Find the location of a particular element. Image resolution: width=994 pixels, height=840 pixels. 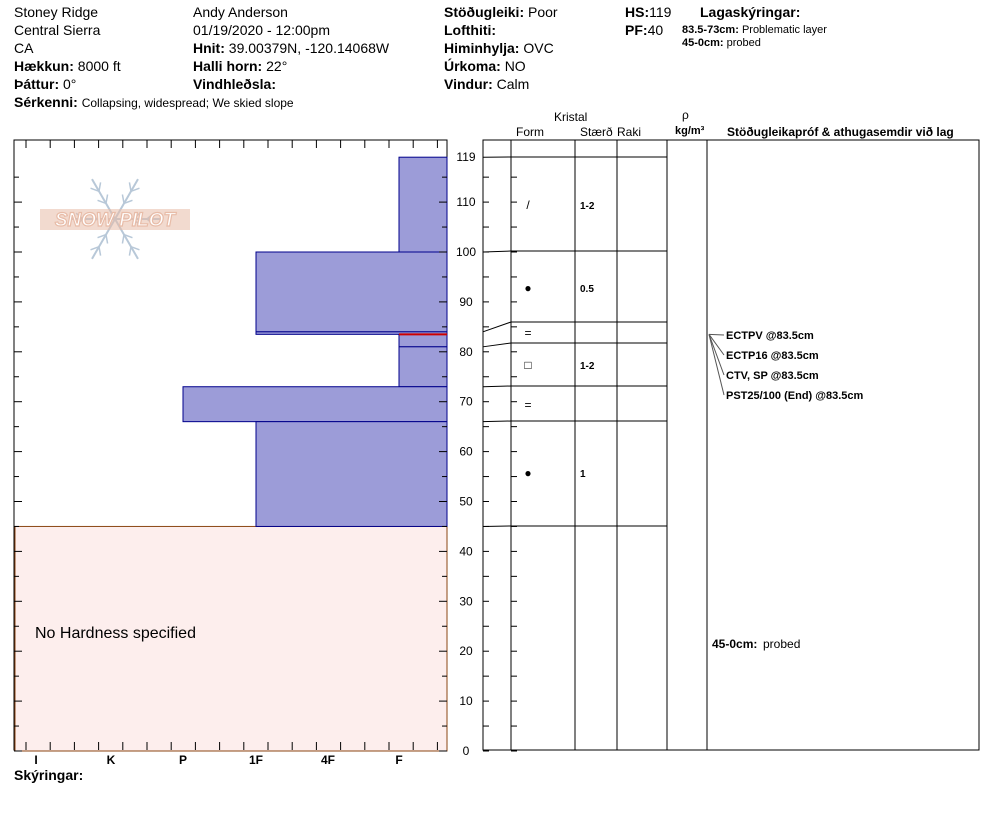

depth-tick-label: 30 is located at coordinates (466, 601).